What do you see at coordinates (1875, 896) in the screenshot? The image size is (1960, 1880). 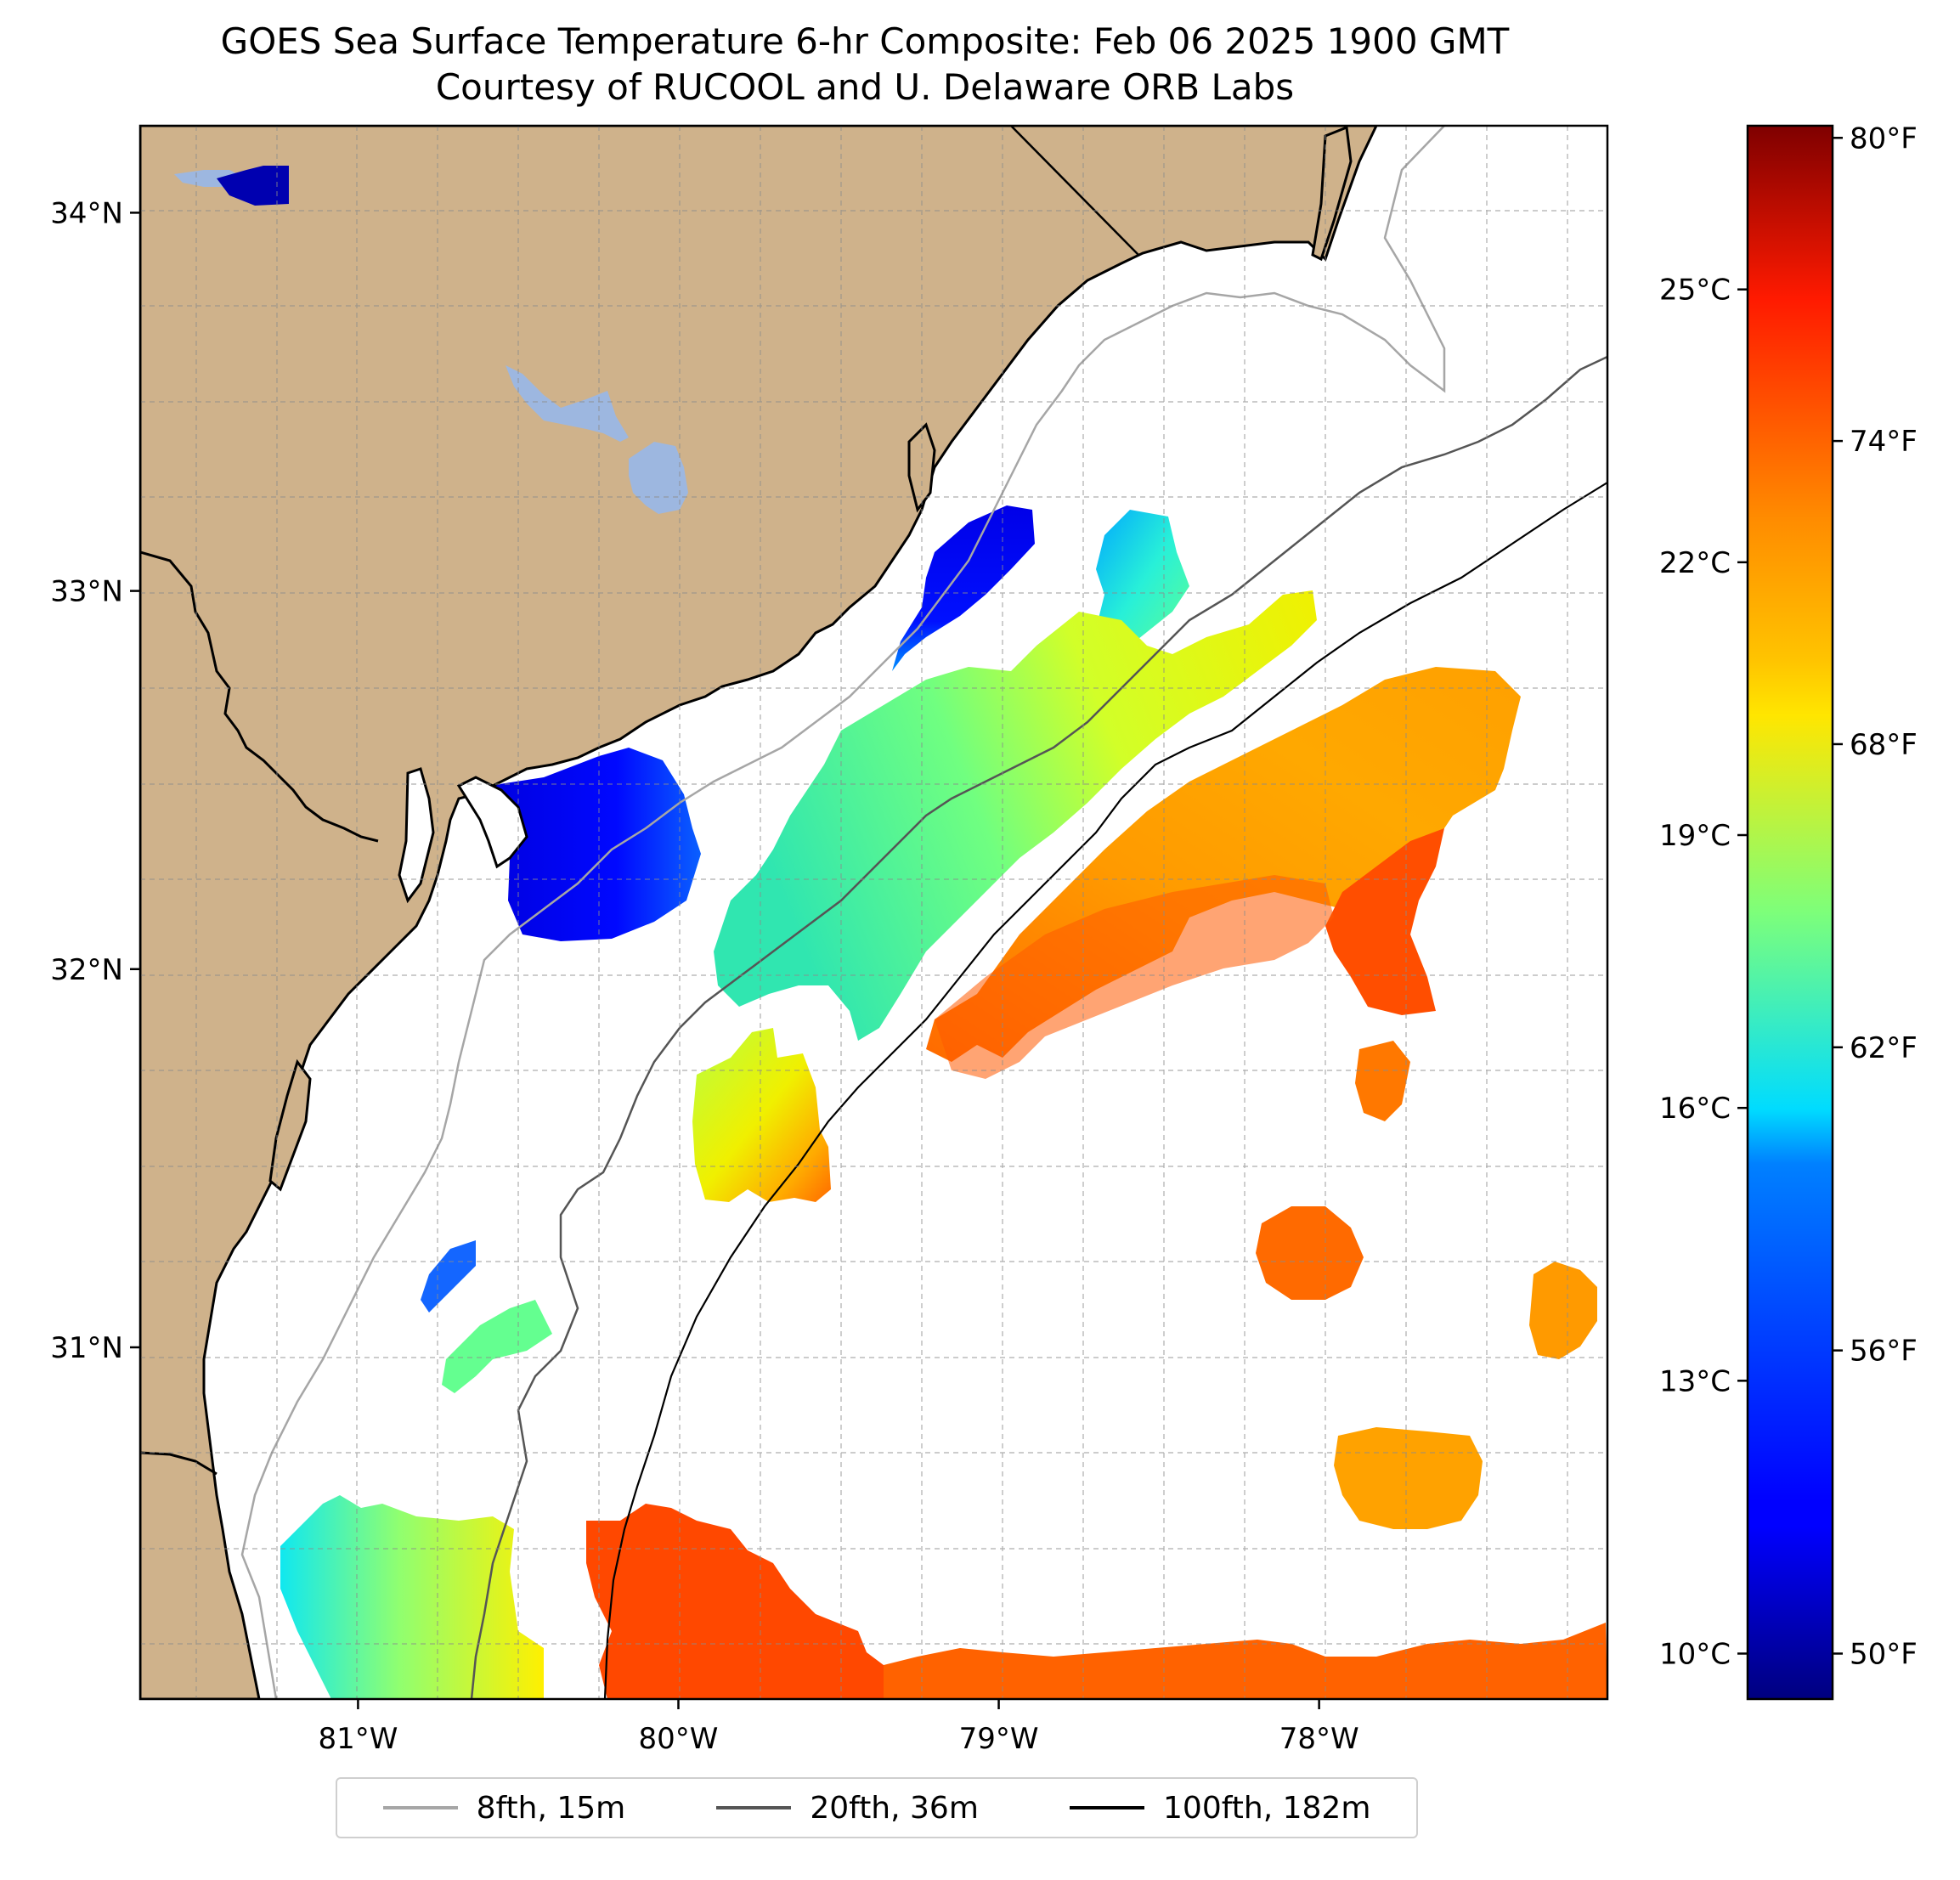 I see `colorbar-fahrenheit-axis: 50°F 56°F 62°F 68°F 74°F 80°F` at bounding box center [1875, 896].